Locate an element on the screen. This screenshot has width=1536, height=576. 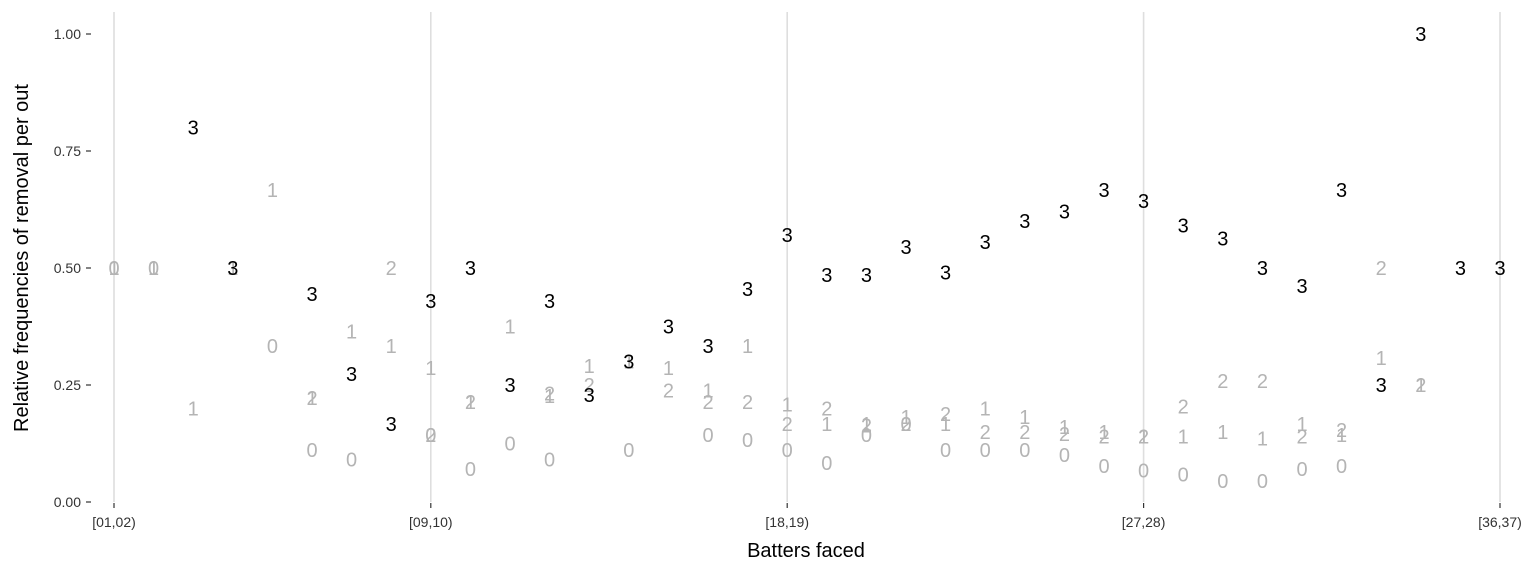
y-tick-label: 0.00 is located at coordinates (67, 502).